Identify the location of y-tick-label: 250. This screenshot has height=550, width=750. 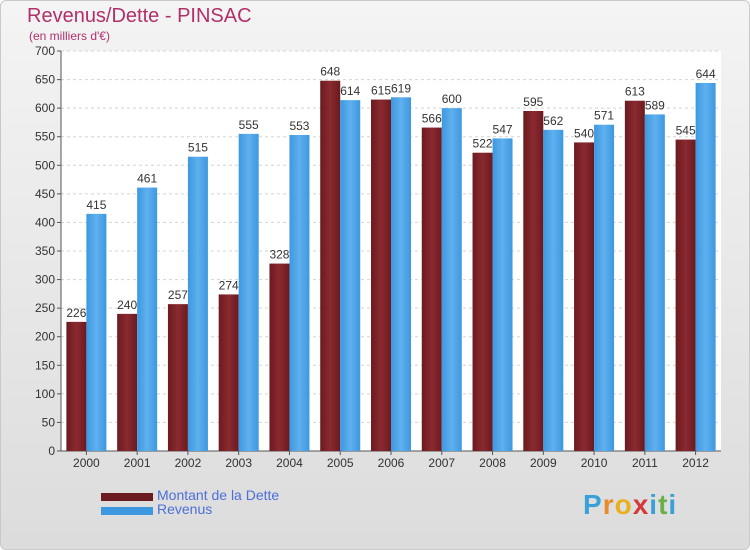
(45, 308).